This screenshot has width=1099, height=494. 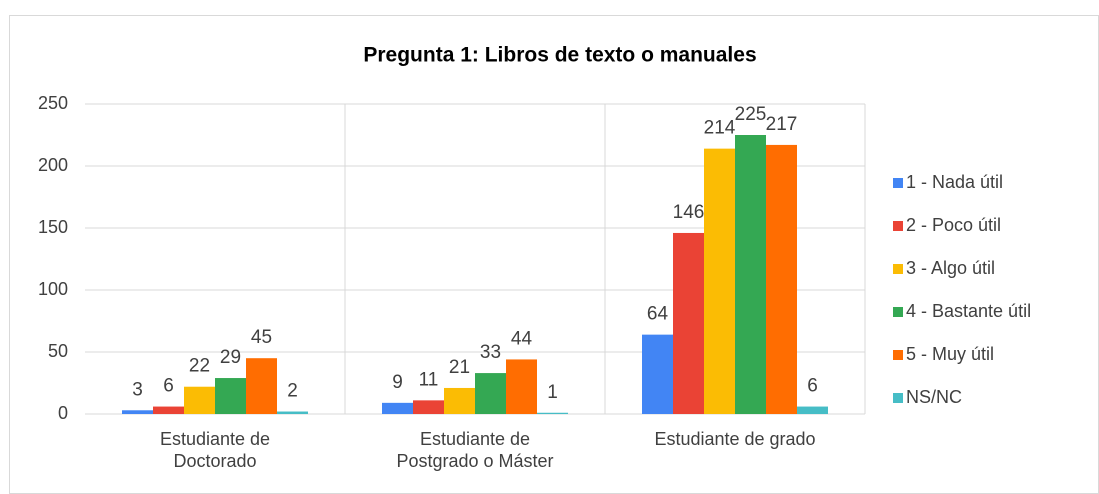 I want to click on y-tick-label: 100, so click(x=53, y=289).